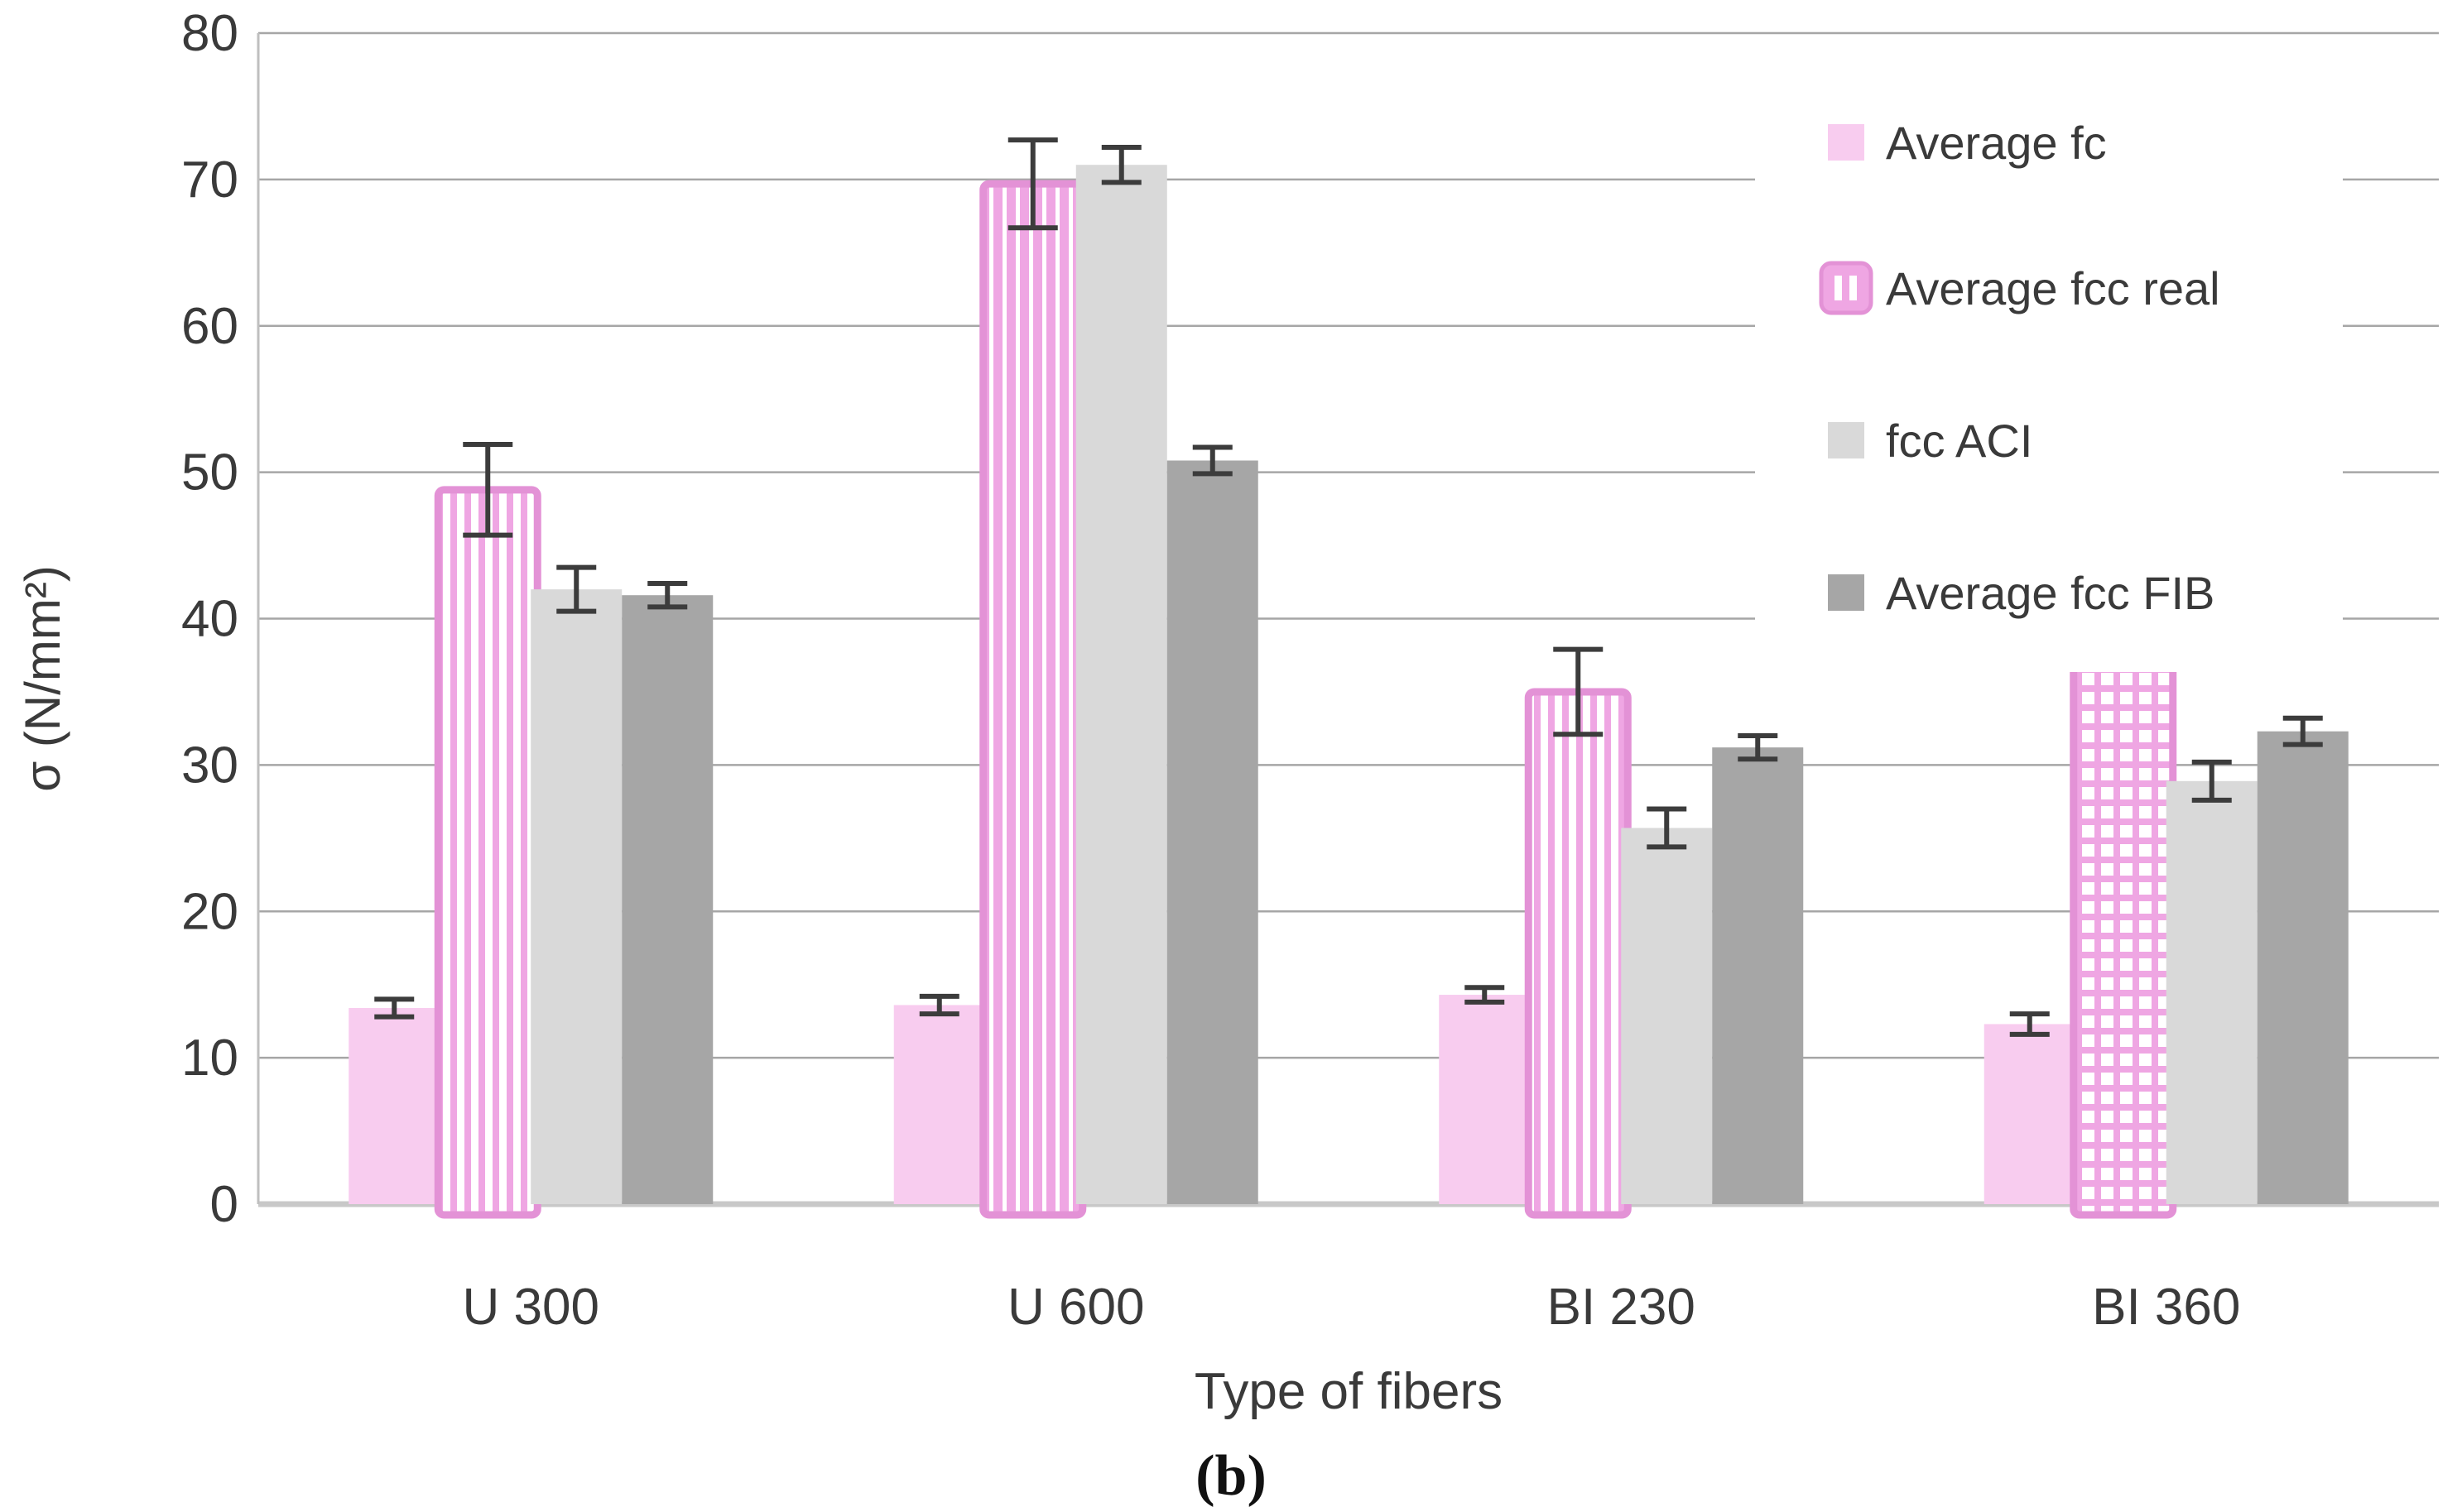 The height and width of the screenshot is (1512, 2462). Describe the element at coordinates (209, 911) in the screenshot. I see `y-tick-label-20: 20` at that location.